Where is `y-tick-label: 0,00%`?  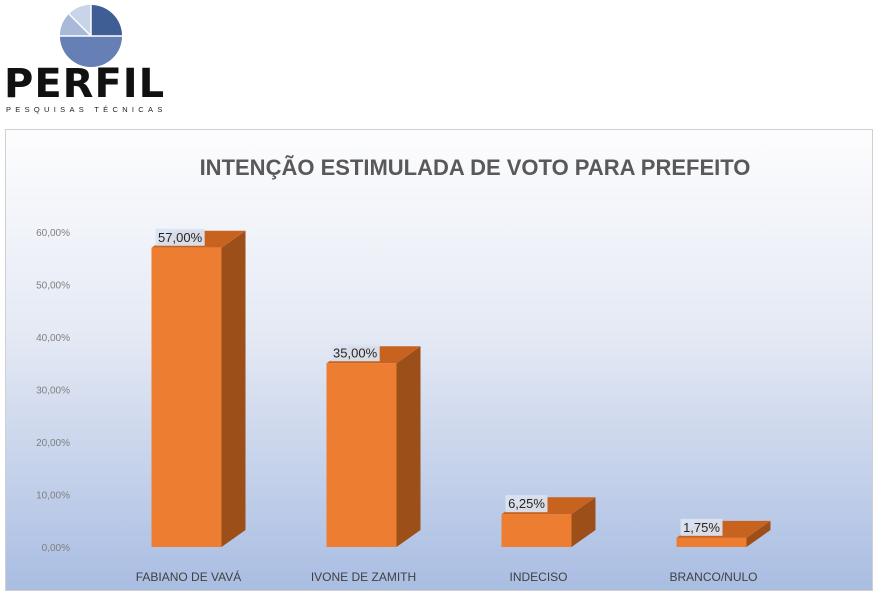
y-tick-label: 0,00% is located at coordinates (56, 548).